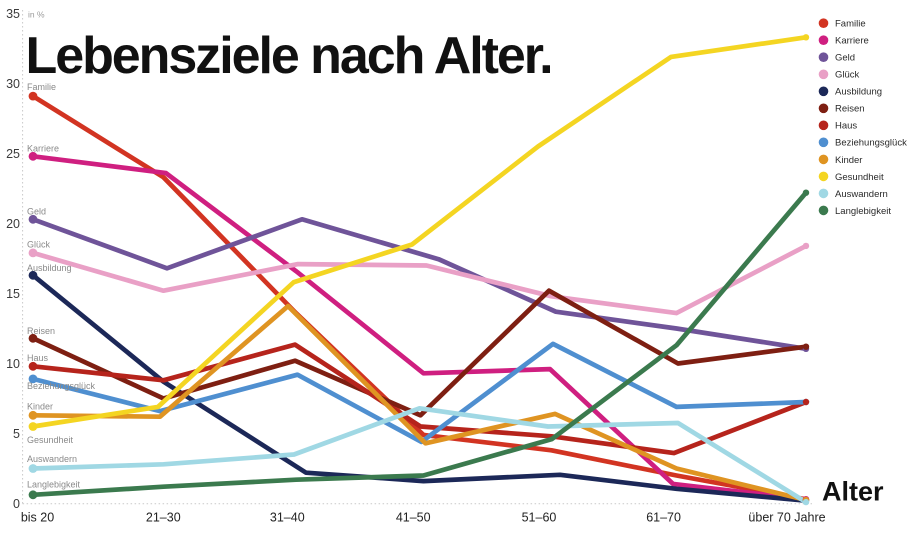  I want to click on svg-text: 35, so click(13, 14).